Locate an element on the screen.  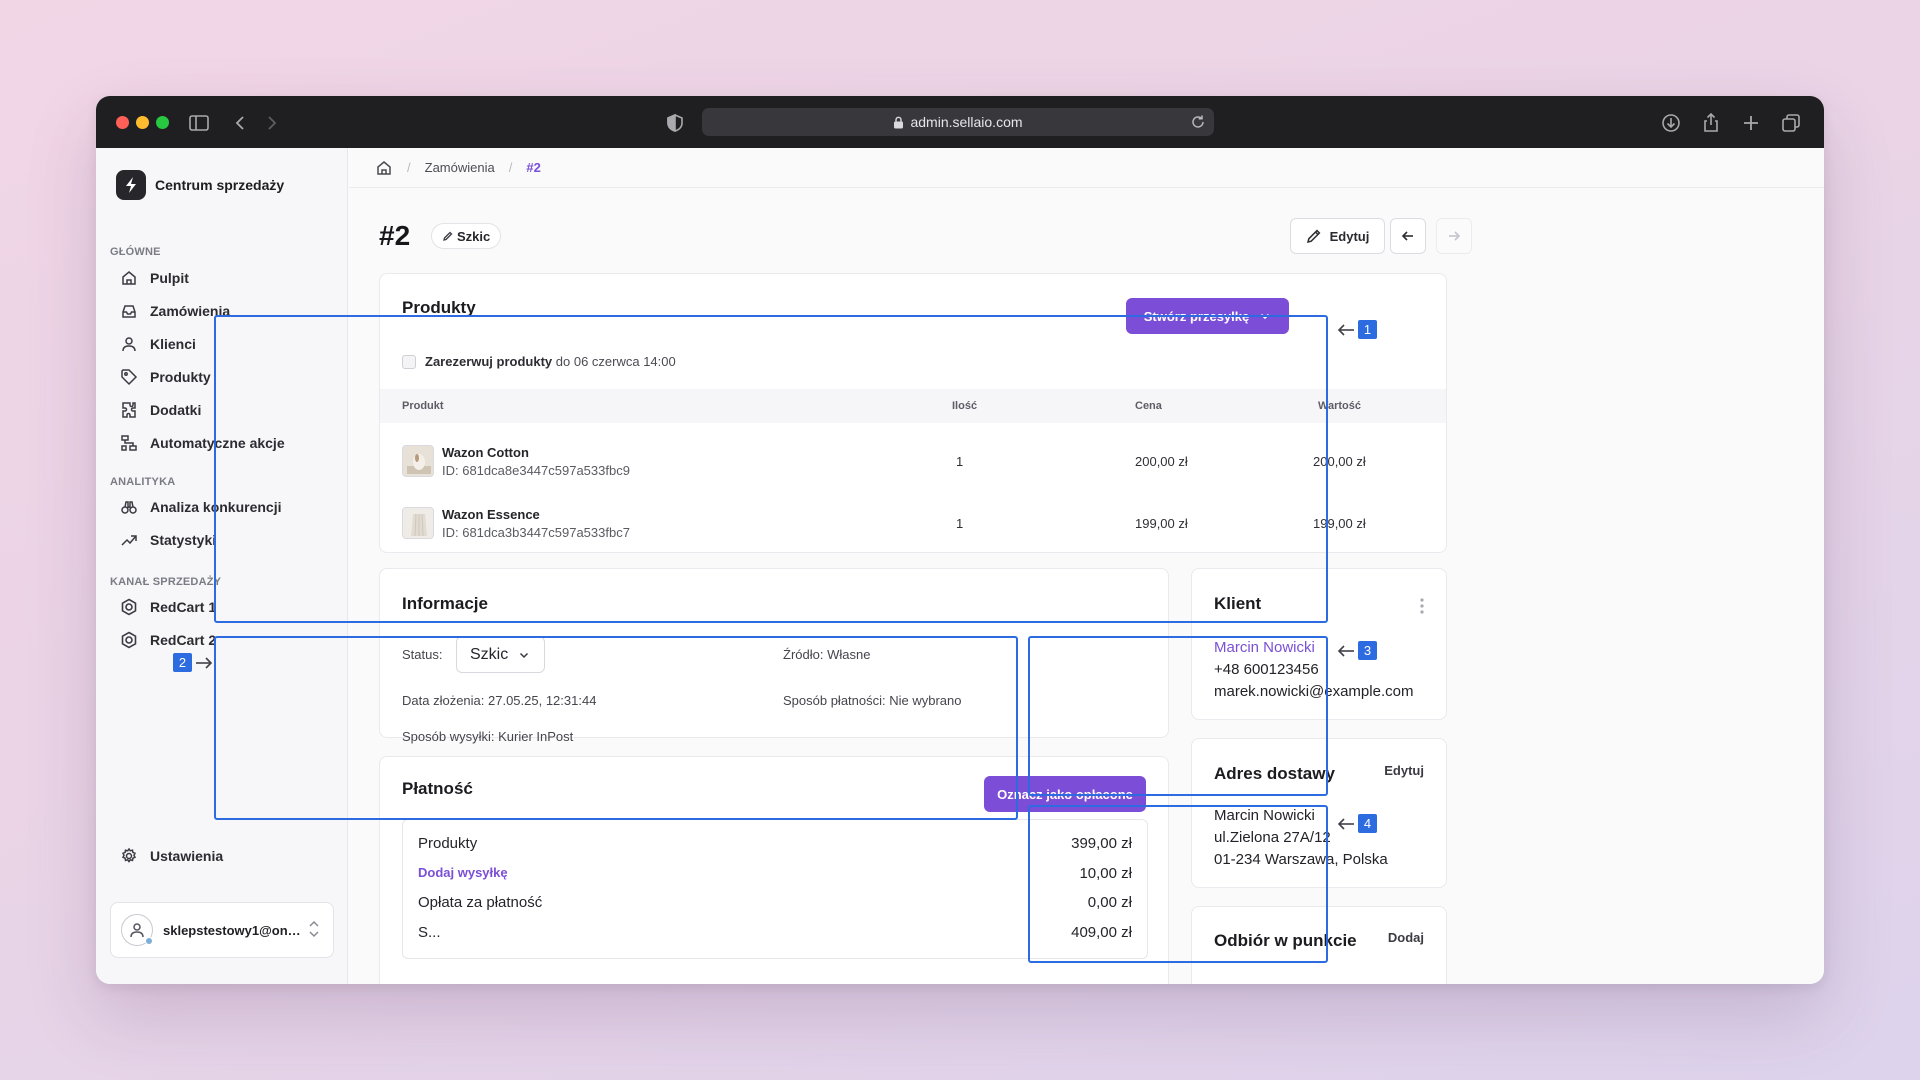
mark-as-paid-button: Oznacz jako opłacone is located at coordinates (1065, 794).